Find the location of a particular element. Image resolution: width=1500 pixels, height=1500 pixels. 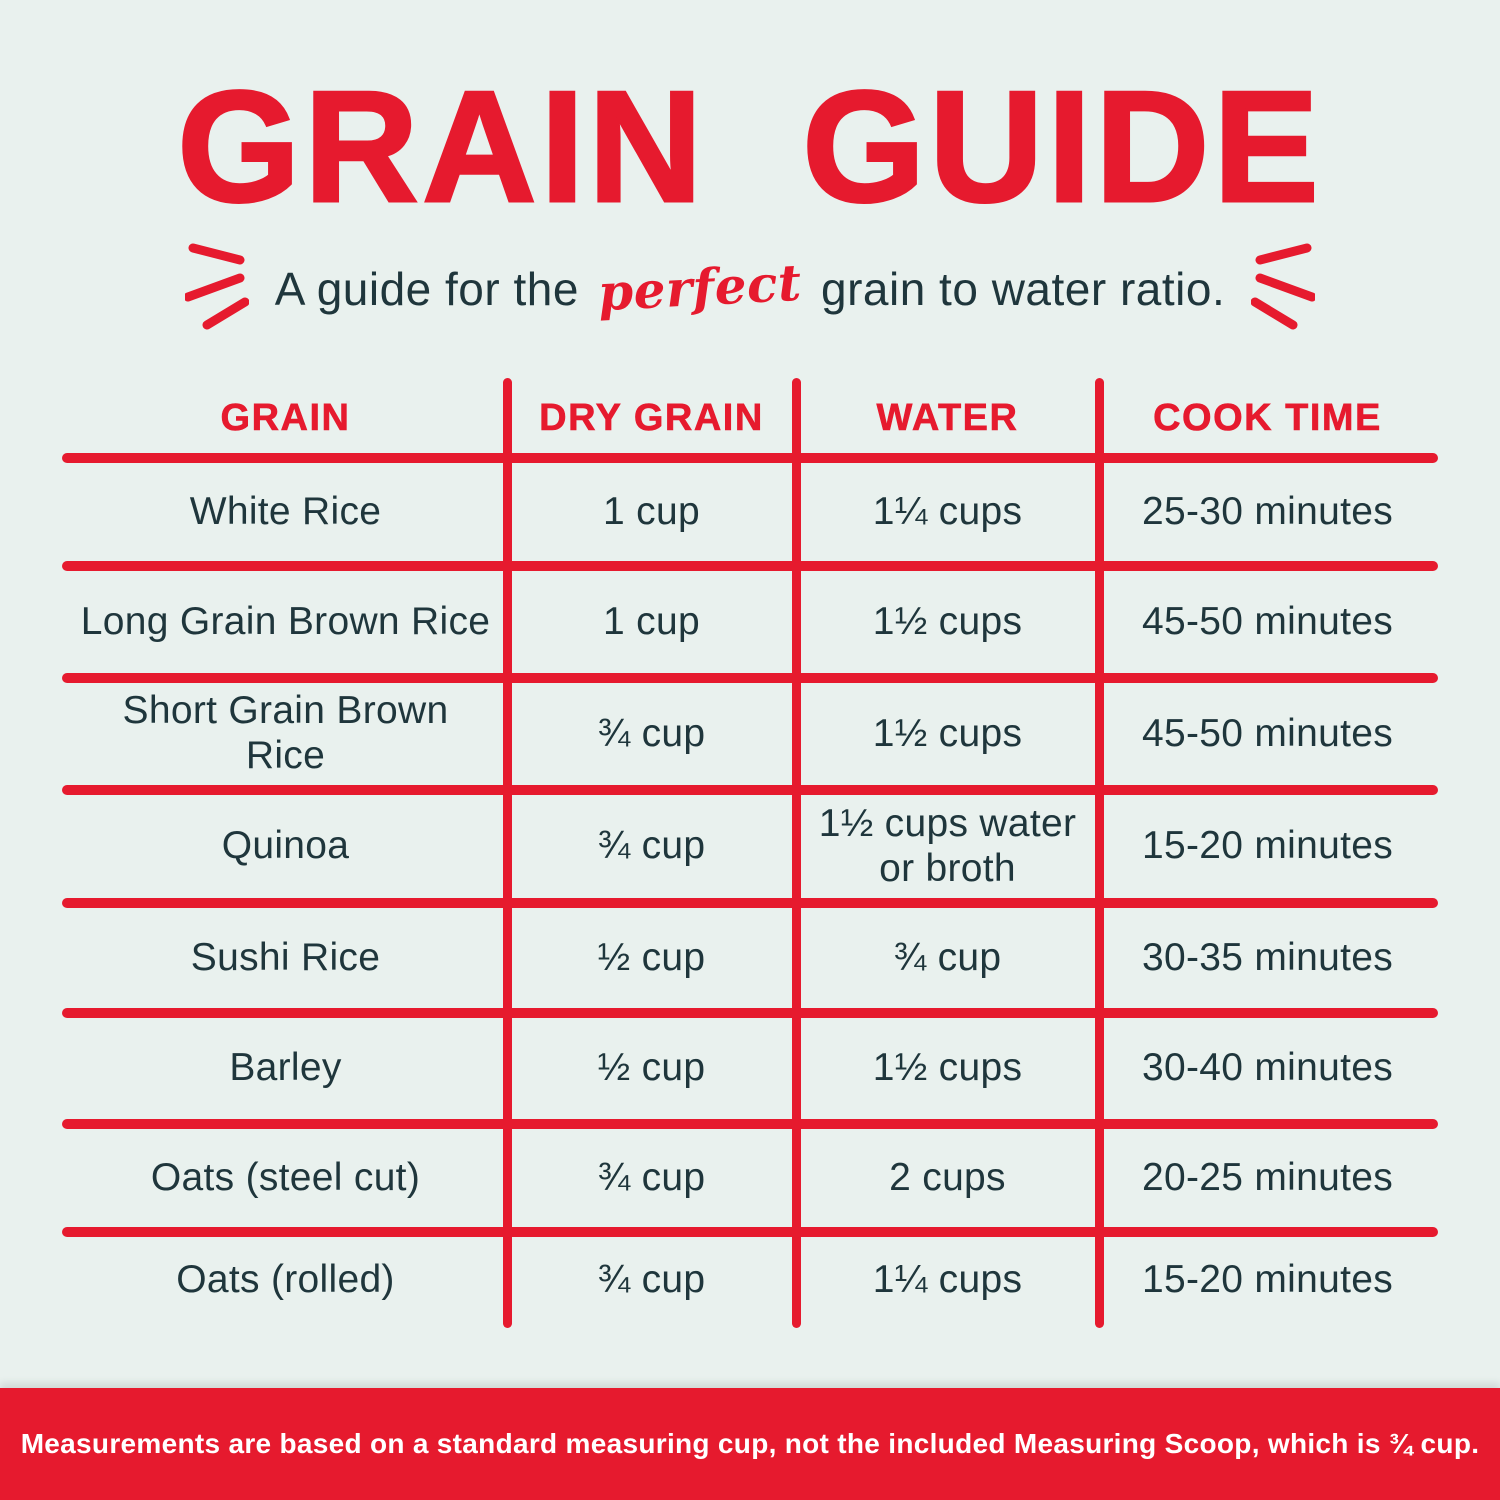

subtitle-accent-left-icon is located at coordinates (216, 286).